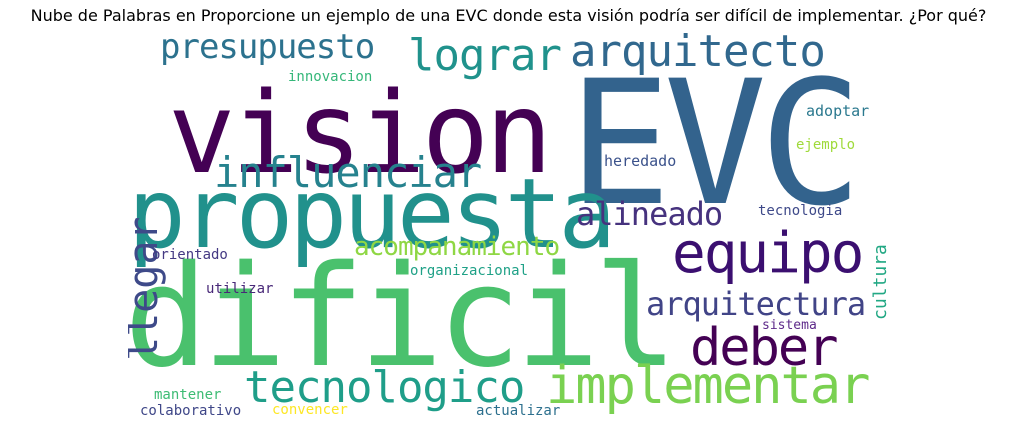 This screenshot has width=1017, height=430. Describe the element at coordinates (147, 289) in the screenshot. I see `word-llegar: llegar` at that location.